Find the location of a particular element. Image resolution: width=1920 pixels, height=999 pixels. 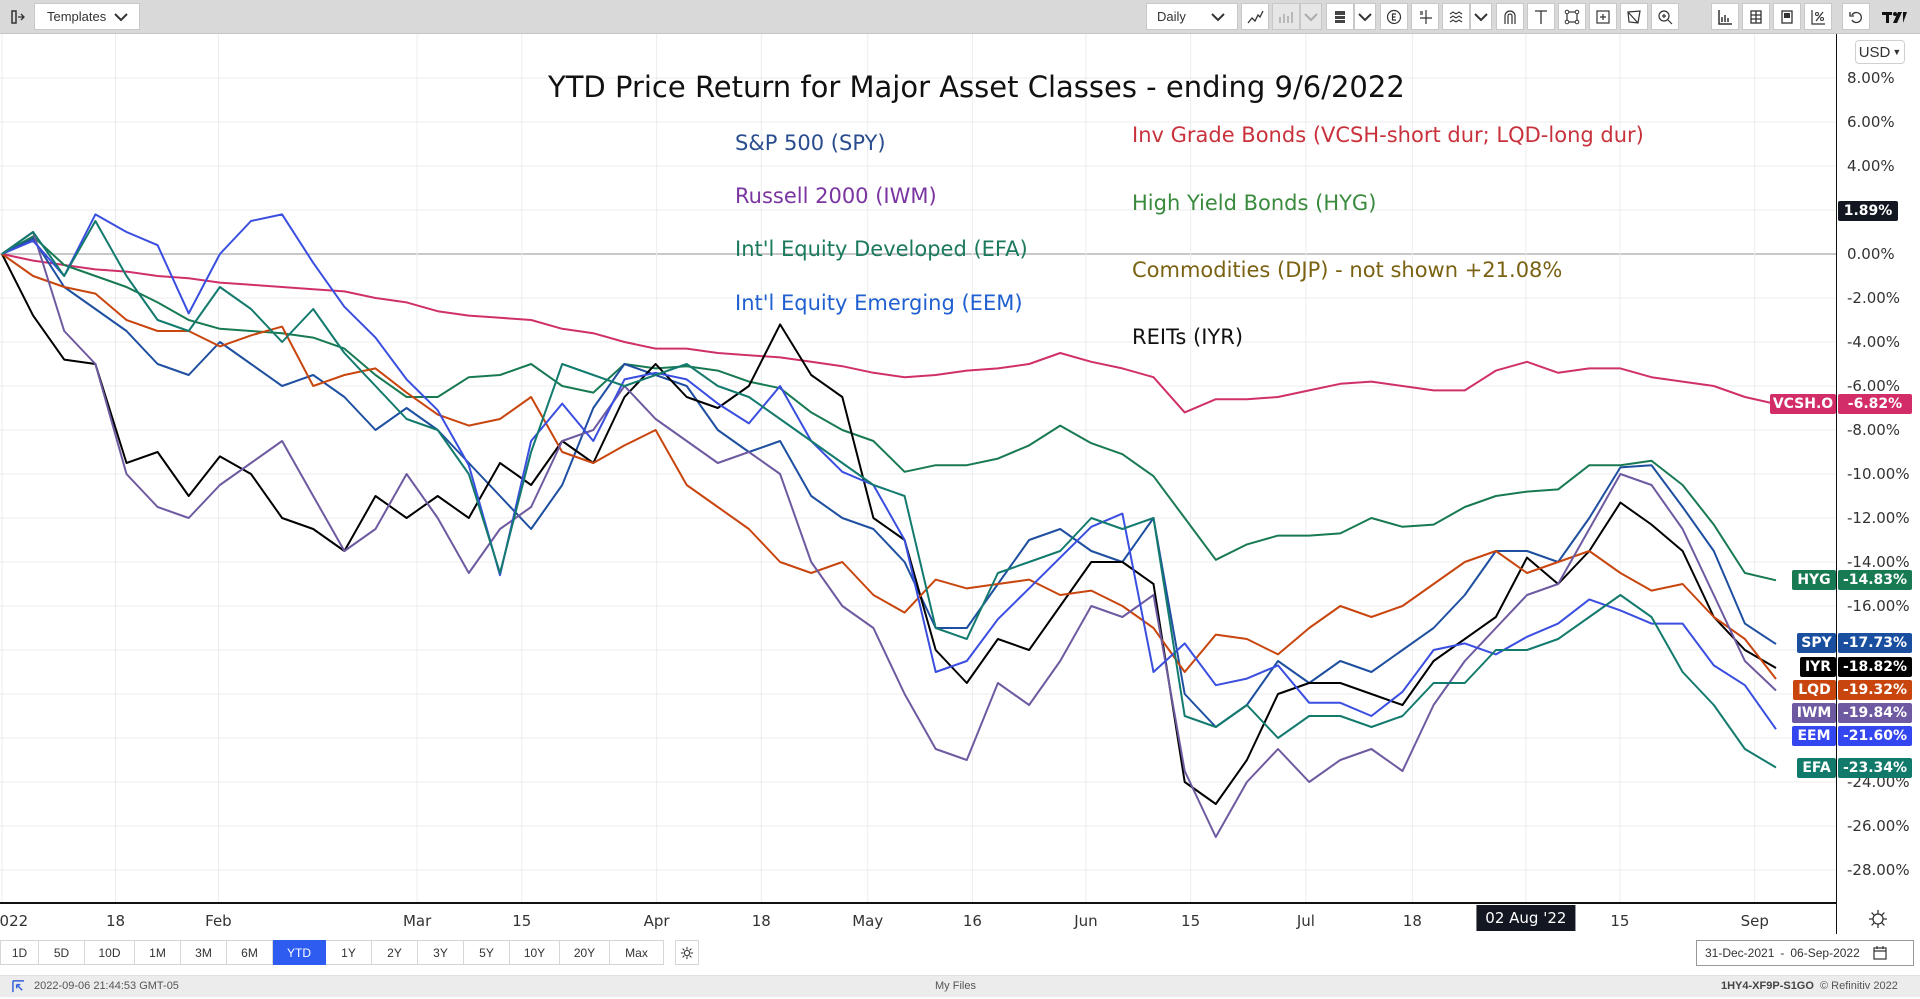

period-button-max: Max is located at coordinates (637, 952).